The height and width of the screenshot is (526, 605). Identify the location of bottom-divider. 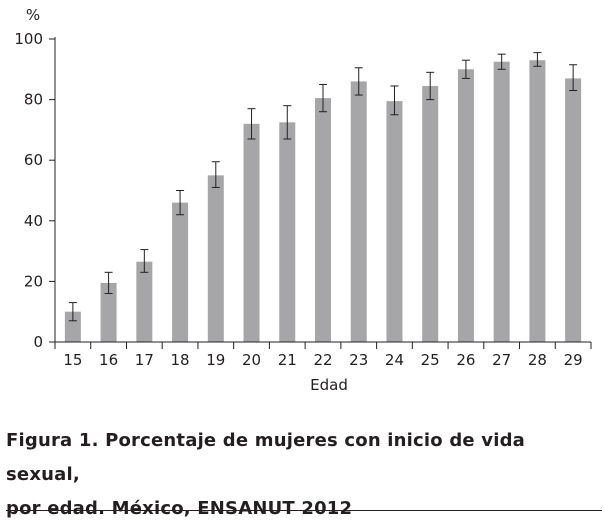
(304, 510).